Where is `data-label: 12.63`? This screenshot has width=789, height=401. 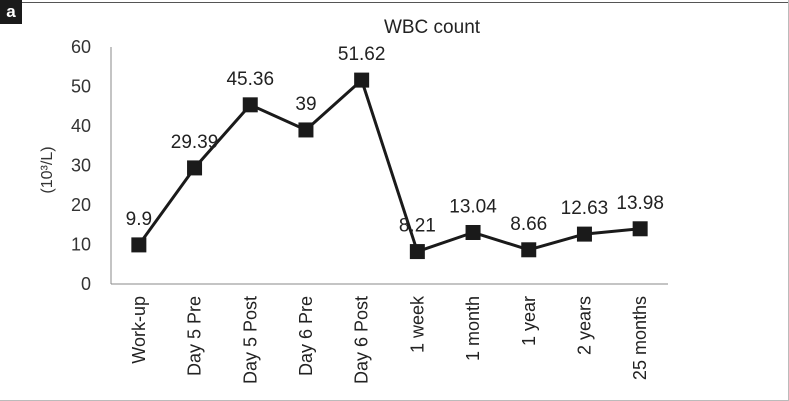 data-label: 12.63 is located at coordinates (585, 208).